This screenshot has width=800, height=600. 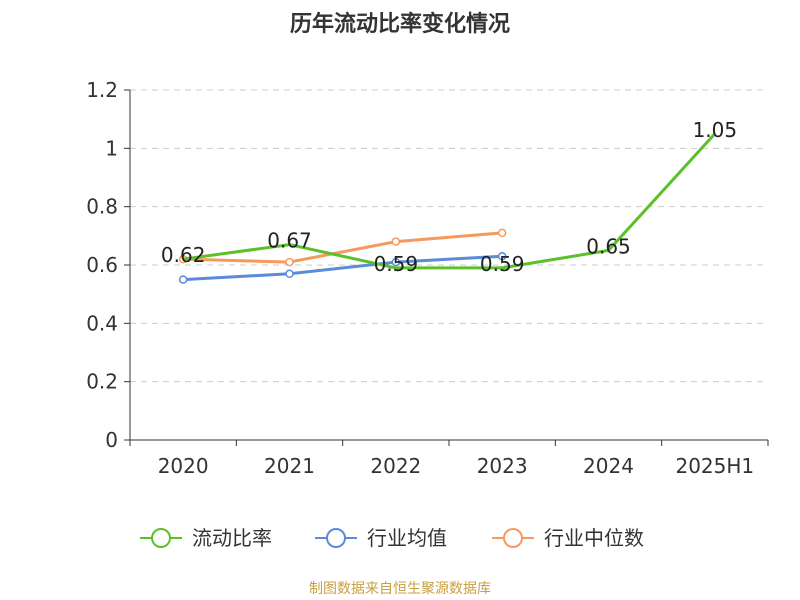 I want to click on x-tick-label: 2024, so click(x=608, y=466).